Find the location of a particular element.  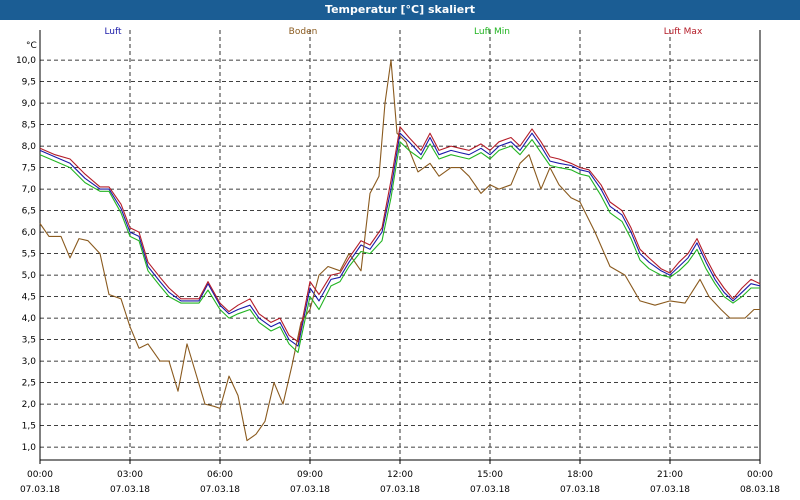

y-tick-label: 10,0 is located at coordinates (26, 61).